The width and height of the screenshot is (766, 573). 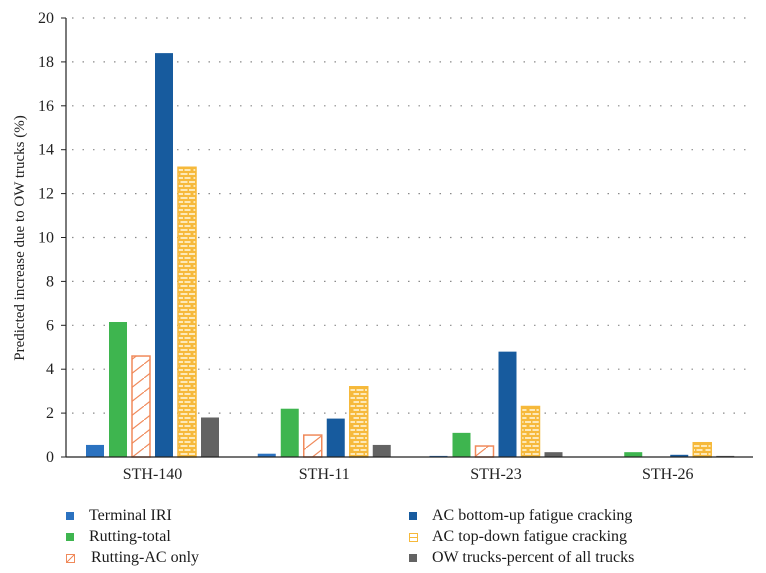 What do you see at coordinates (46, 106) in the screenshot?
I see `y-tick-label: 16` at bounding box center [46, 106].